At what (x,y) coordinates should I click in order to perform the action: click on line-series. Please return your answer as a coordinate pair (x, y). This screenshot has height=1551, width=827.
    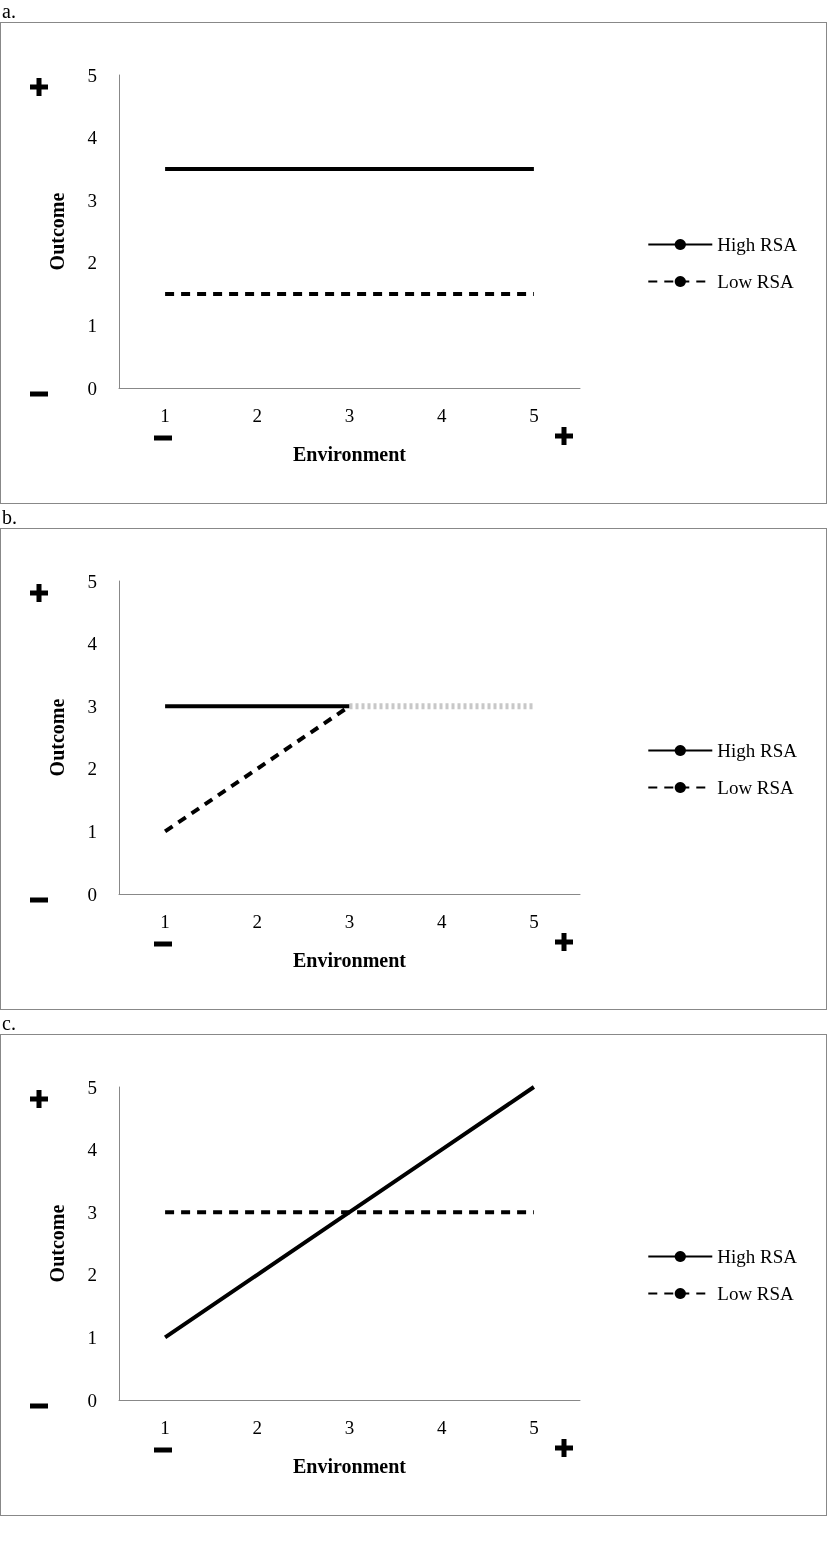
    Looking at the image, I should click on (349, 1212).